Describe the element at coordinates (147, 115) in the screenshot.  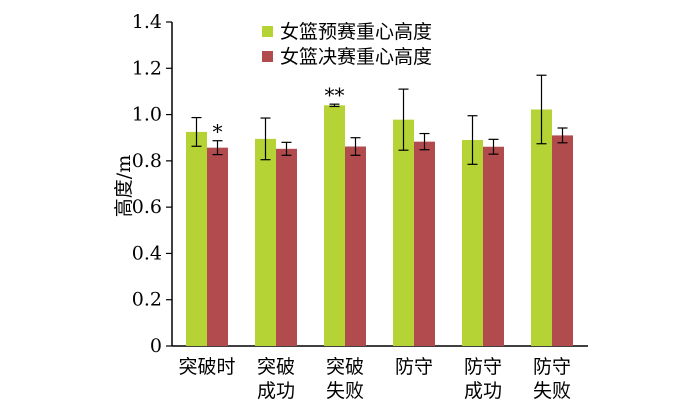
I see `y-tick-label: 1.0` at that location.